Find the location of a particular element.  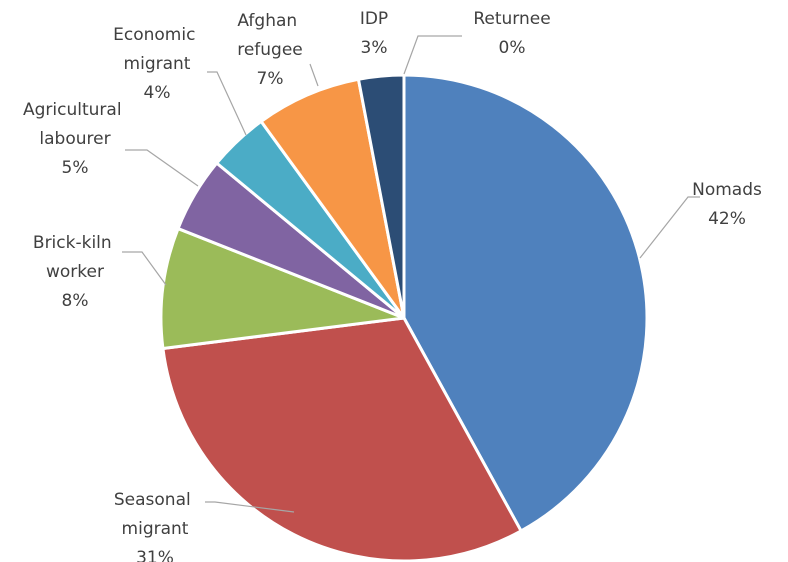

slice-value-label: 3% is located at coordinates (374, 48).